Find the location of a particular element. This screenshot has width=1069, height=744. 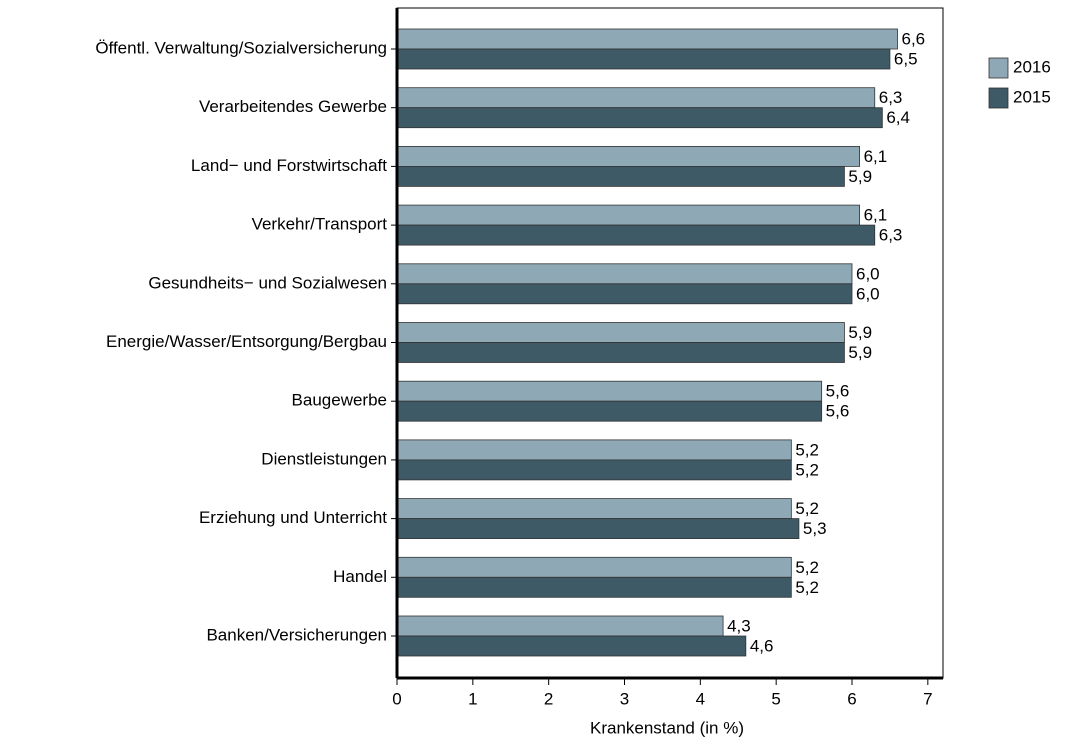

value-label: 6,5 is located at coordinates (906, 58).